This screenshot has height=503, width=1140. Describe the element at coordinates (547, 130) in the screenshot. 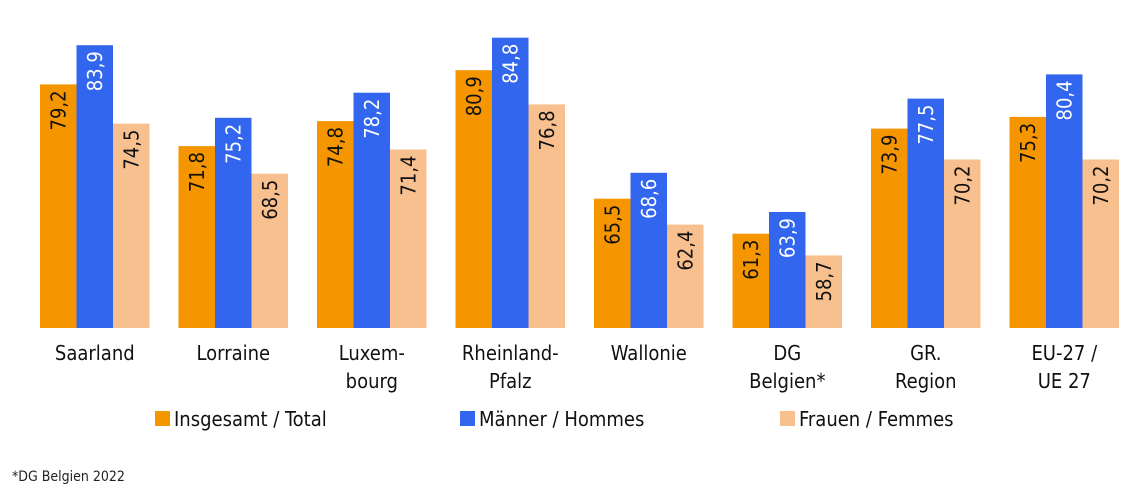

I see `bar-value-label: 76,8` at that location.